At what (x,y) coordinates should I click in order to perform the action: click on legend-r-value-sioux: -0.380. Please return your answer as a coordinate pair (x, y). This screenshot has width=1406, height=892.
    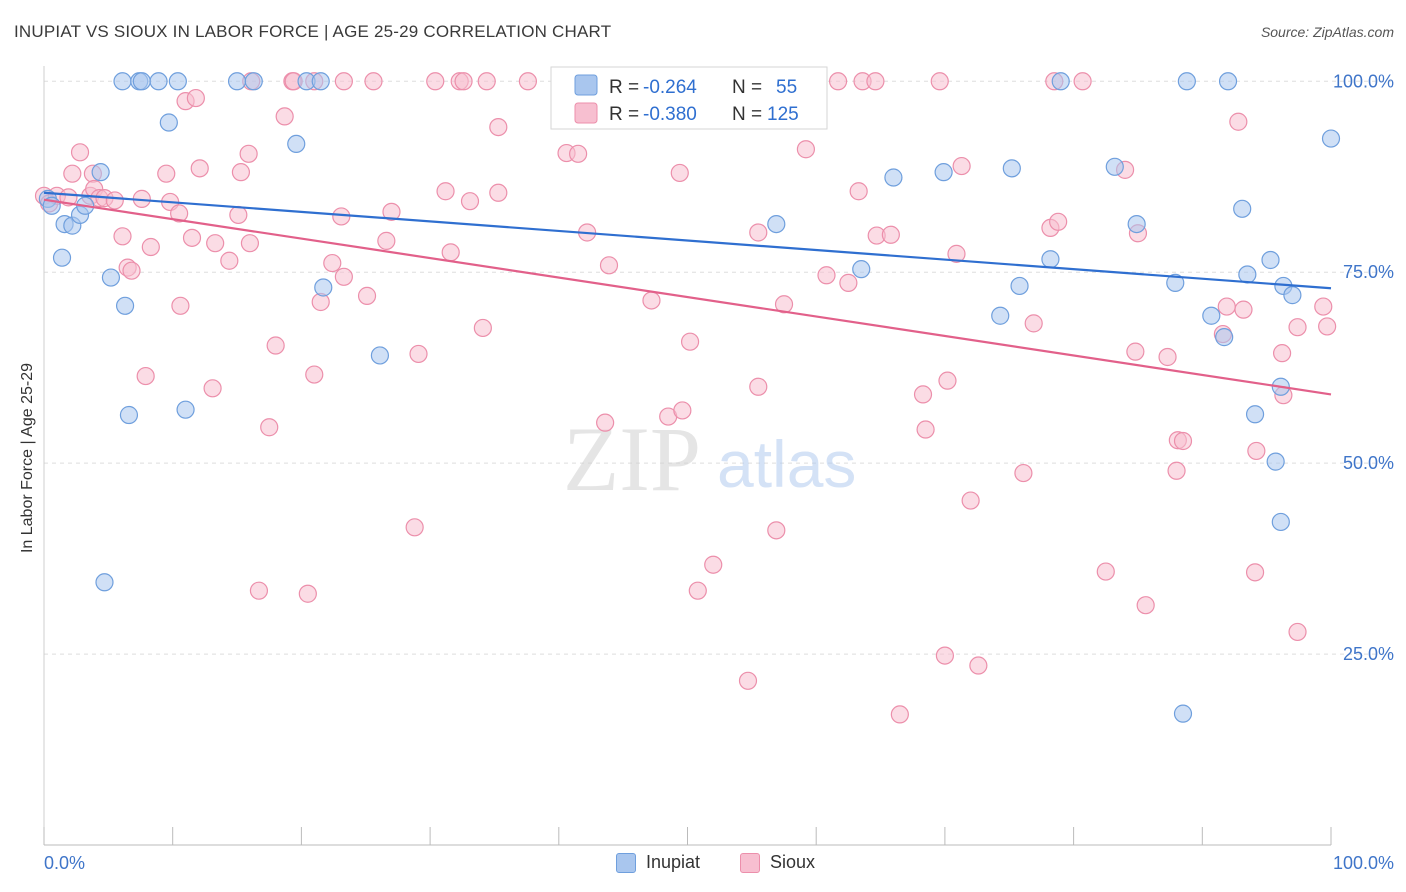
    Looking at the image, I should click on (670, 114).